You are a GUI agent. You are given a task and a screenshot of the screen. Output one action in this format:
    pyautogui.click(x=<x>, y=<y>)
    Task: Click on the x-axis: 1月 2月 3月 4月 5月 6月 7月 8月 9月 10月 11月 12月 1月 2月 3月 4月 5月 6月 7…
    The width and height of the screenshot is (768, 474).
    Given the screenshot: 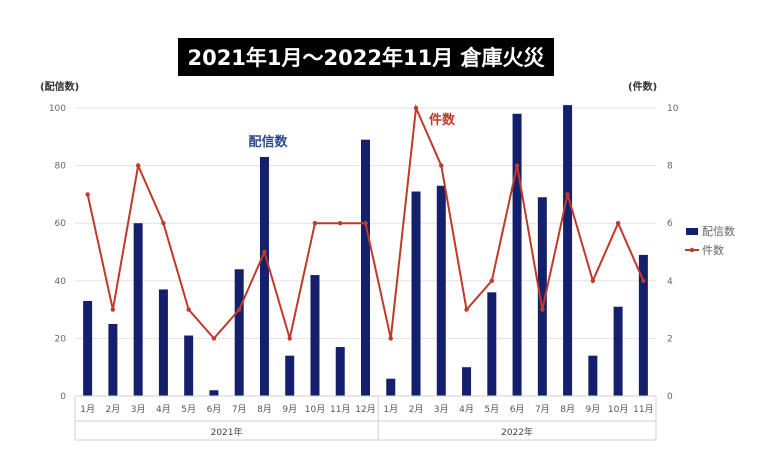 What is the action you would take?
    pyautogui.click(x=365, y=418)
    